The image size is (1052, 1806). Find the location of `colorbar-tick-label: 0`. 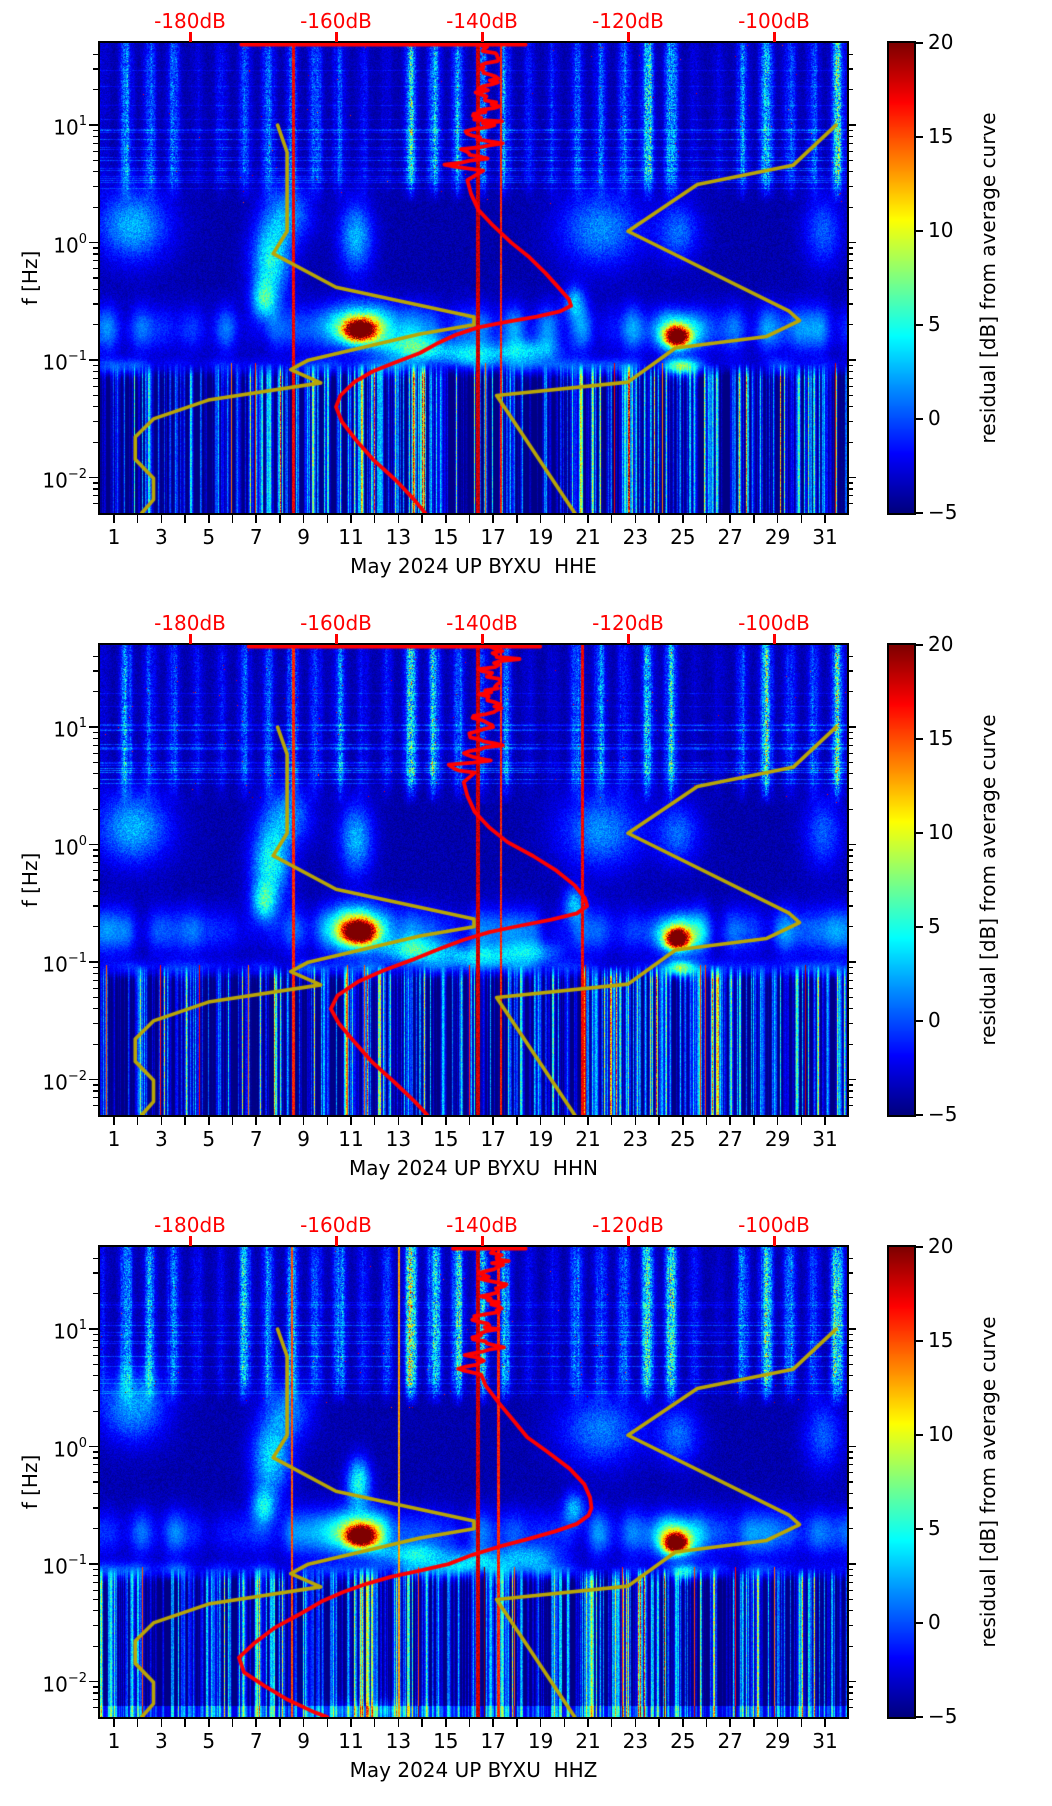

colorbar-tick-label: 0 is located at coordinates (934, 418).